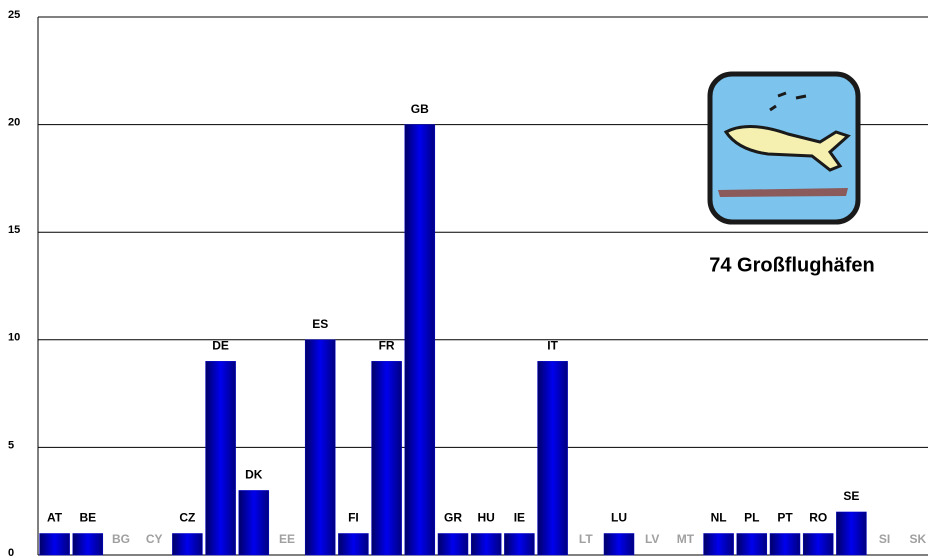 Image resolution: width=928 pixels, height=560 pixels. What do you see at coordinates (14, 338) in the screenshot?
I see `y-tick-label: 10` at bounding box center [14, 338].